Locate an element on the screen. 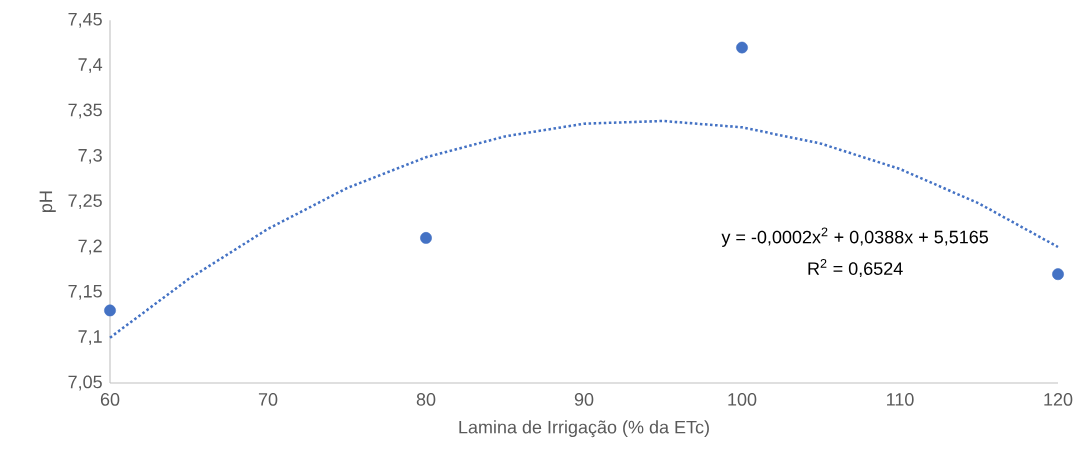 This screenshot has width=1081, height=469. y-tick-label: 7,25 is located at coordinates (85, 202).